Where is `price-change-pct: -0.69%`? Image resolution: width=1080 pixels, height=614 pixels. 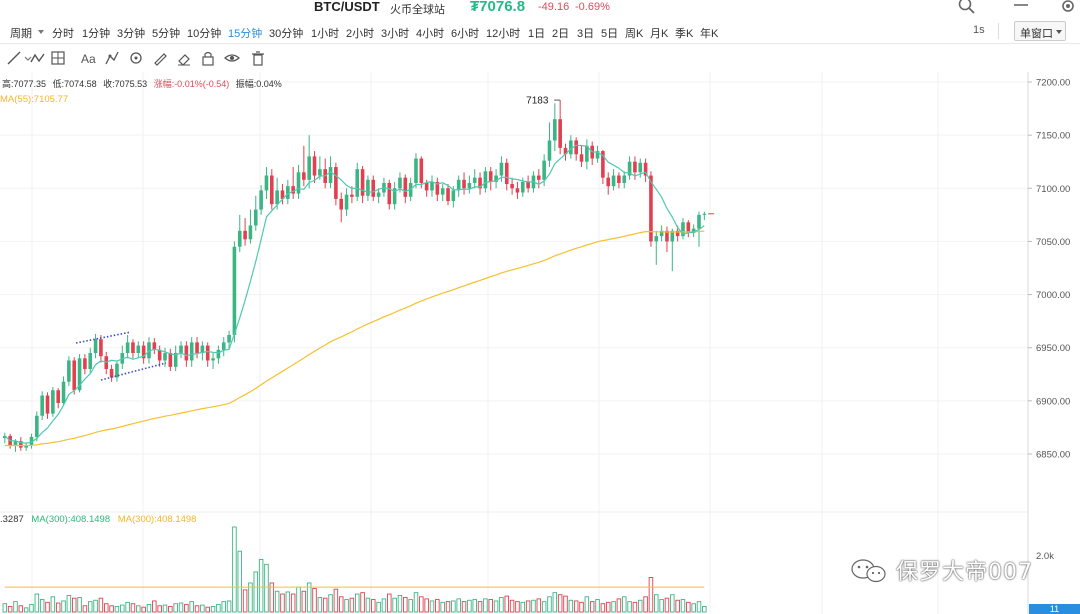
price-change-pct: -0.69% is located at coordinates (592, 7).